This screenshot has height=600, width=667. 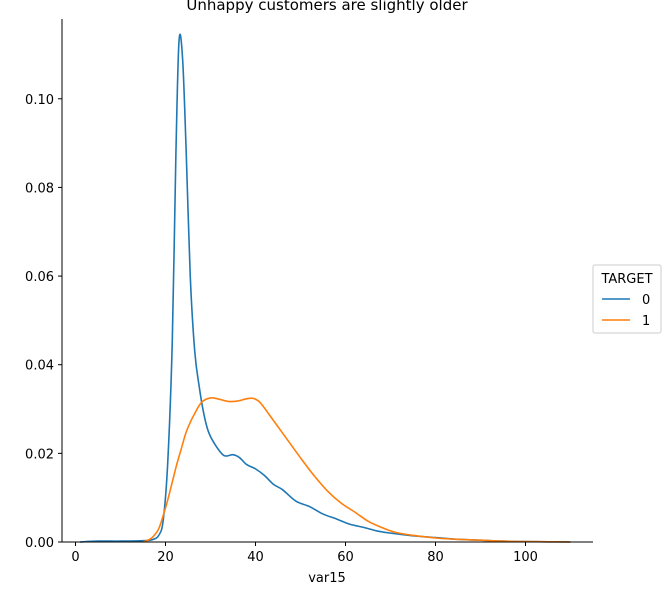 What do you see at coordinates (43, 322) in the screenshot?
I see `y-axis-ticks: 0.00 0.02 0.04 0.06 0.08 0.10` at bounding box center [43, 322].